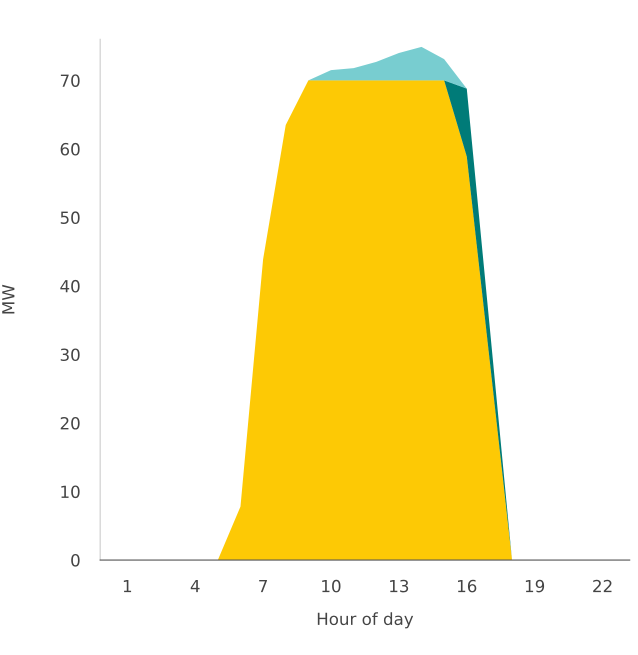  What do you see at coordinates (70, 423) in the screenshot?
I see `y-tick-label: 20` at bounding box center [70, 423].